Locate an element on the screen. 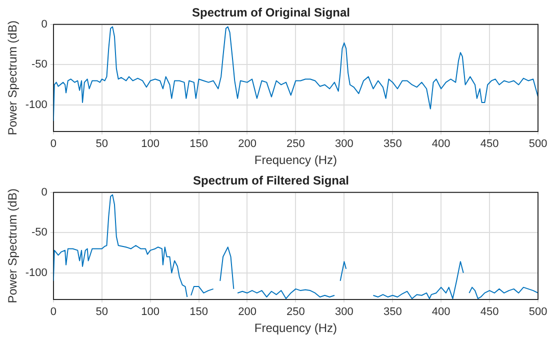  chart-title: Spectrum of Filtered Signal is located at coordinates (271, 181).